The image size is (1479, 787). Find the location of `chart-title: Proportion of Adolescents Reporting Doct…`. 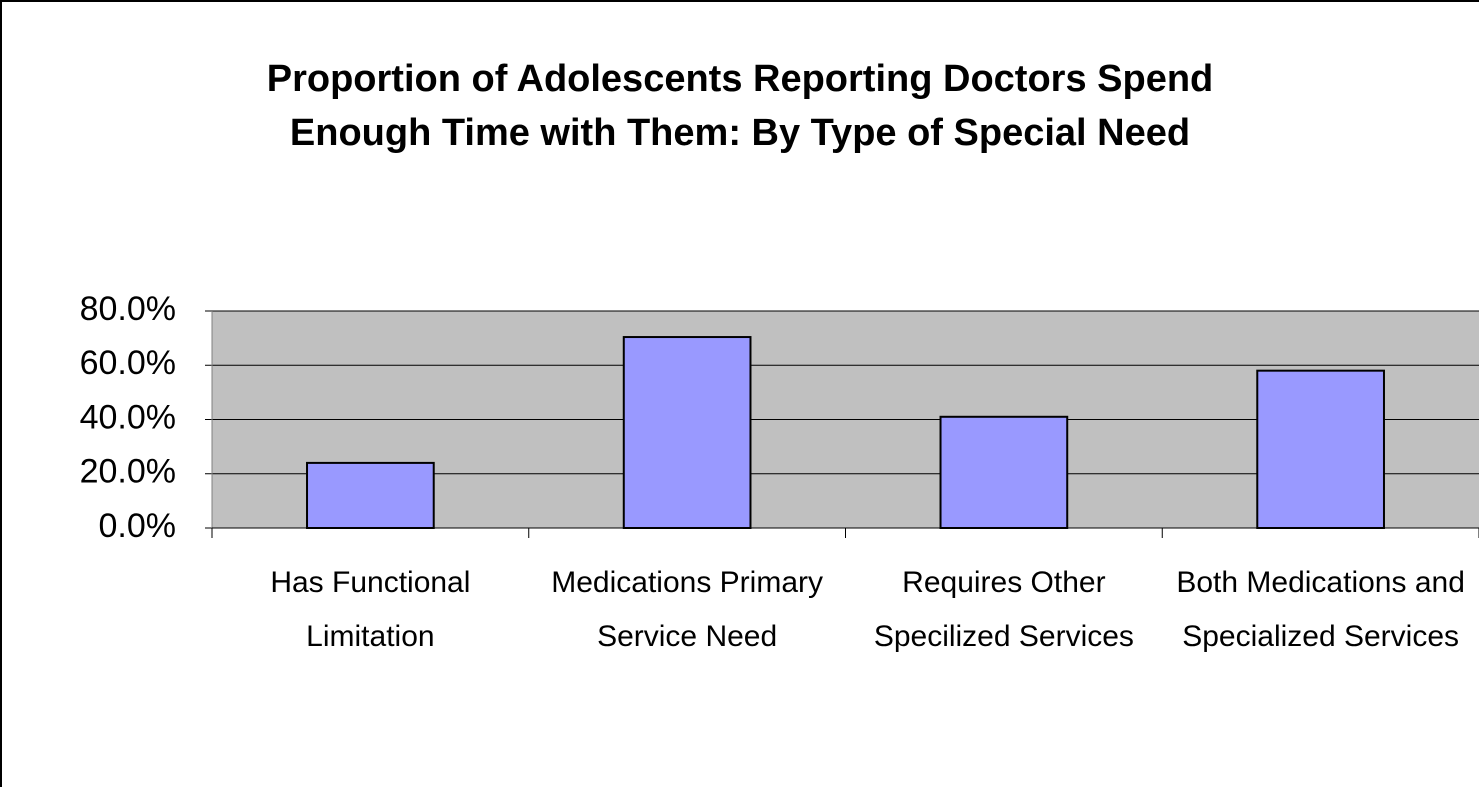

chart-title: Proportion of Adolescents Reporting Doct… is located at coordinates (740, 106).